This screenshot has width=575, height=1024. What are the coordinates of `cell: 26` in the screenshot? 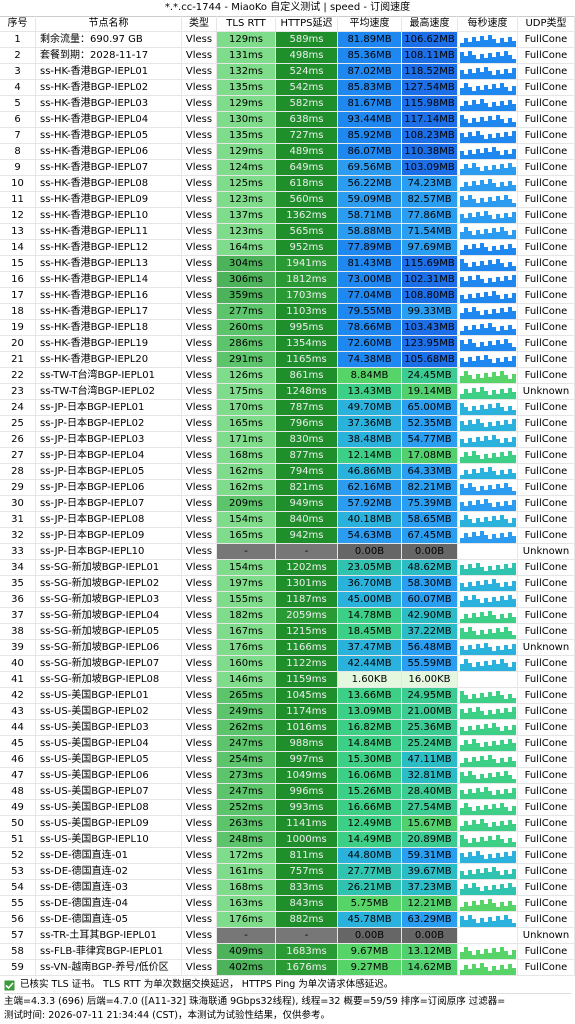 It's located at (18, 440).